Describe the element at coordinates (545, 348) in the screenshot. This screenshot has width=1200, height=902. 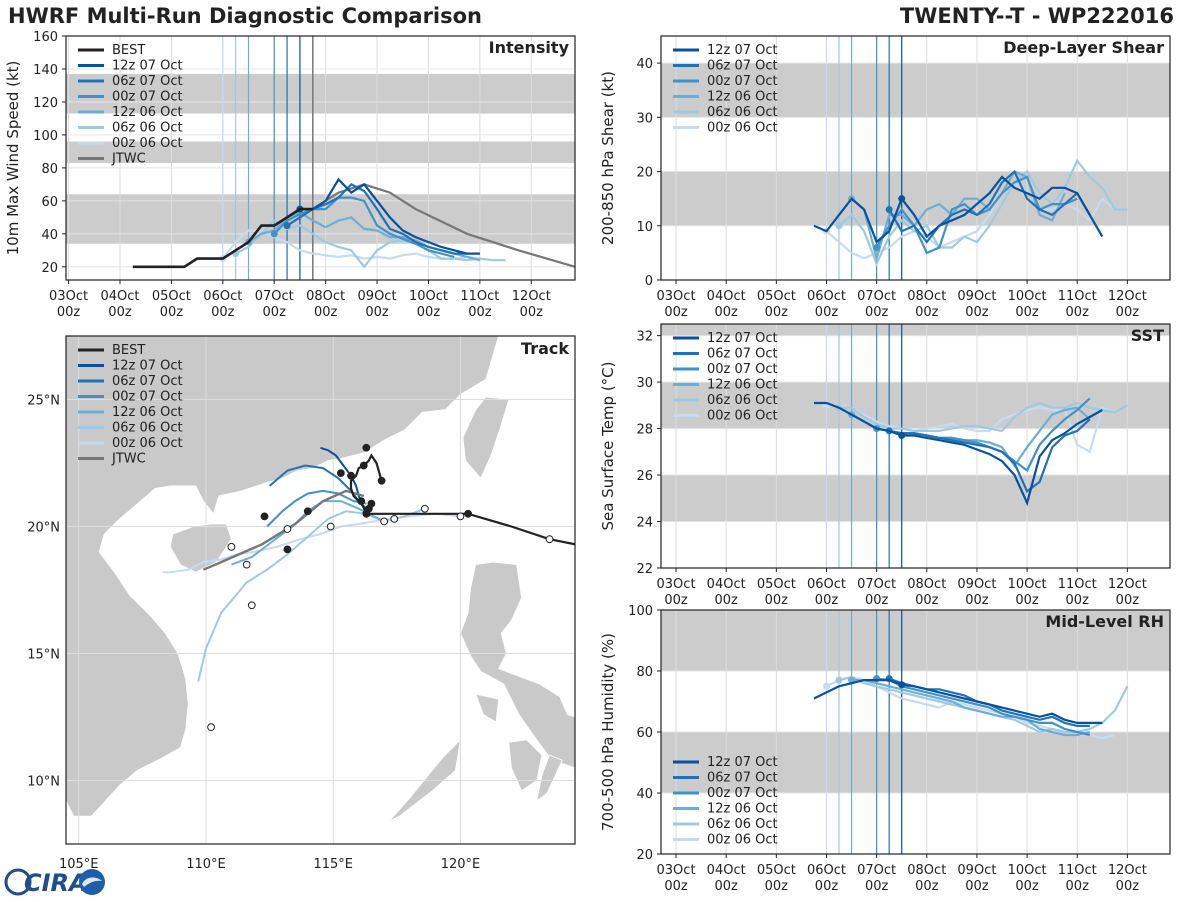
I see `chart-title: Track` at that location.